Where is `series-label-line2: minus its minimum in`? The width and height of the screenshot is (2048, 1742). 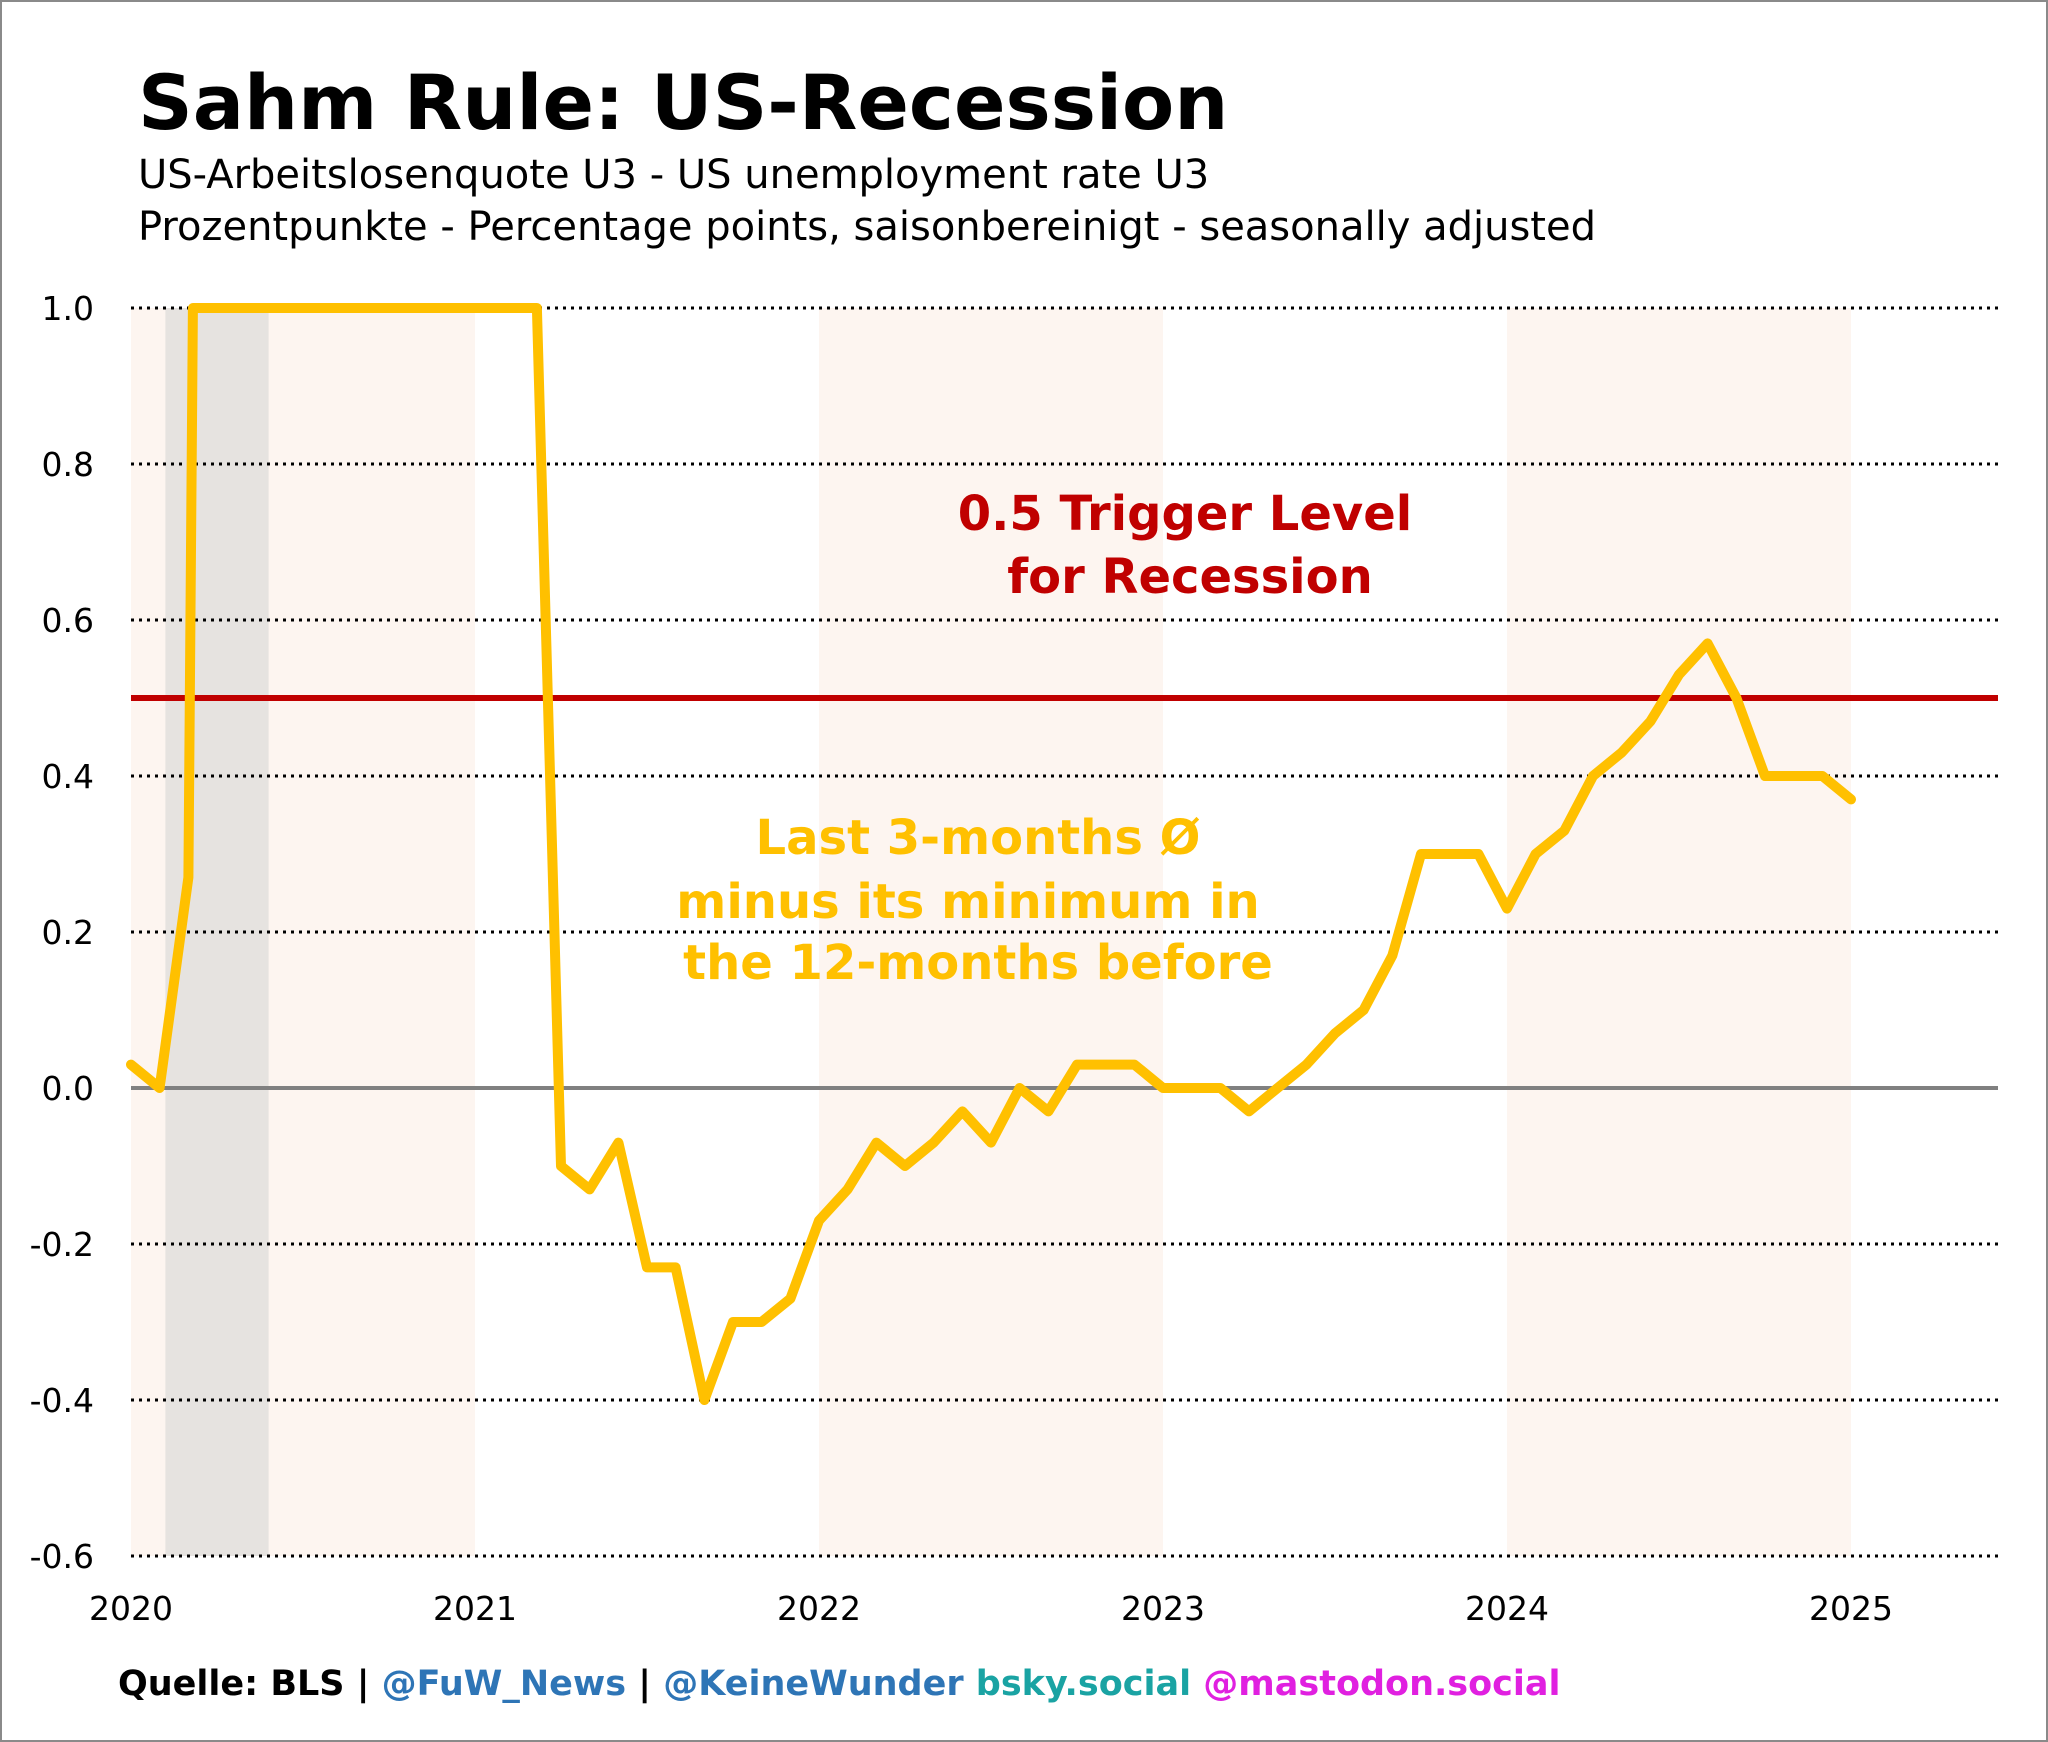
series-label-line2: minus its minimum in is located at coordinates (967, 902).